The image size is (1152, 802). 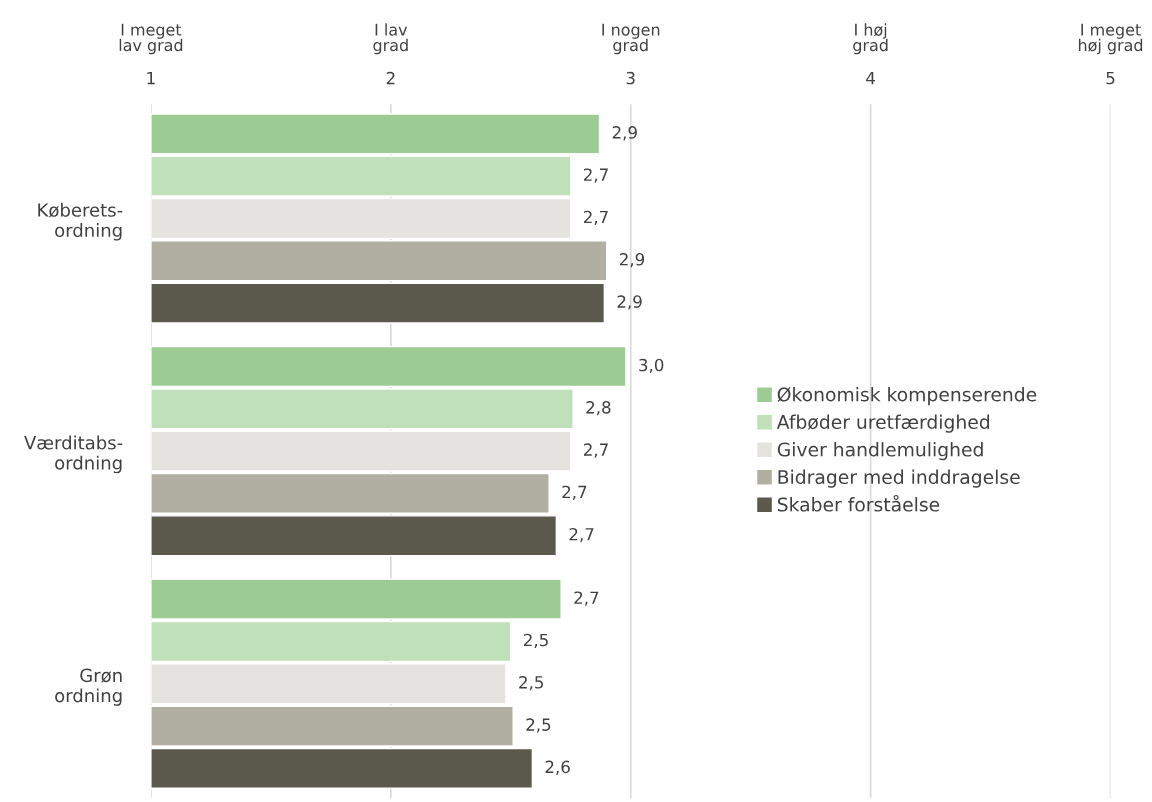 What do you see at coordinates (151, 78) in the screenshot?
I see `x-tick-label: 1` at bounding box center [151, 78].